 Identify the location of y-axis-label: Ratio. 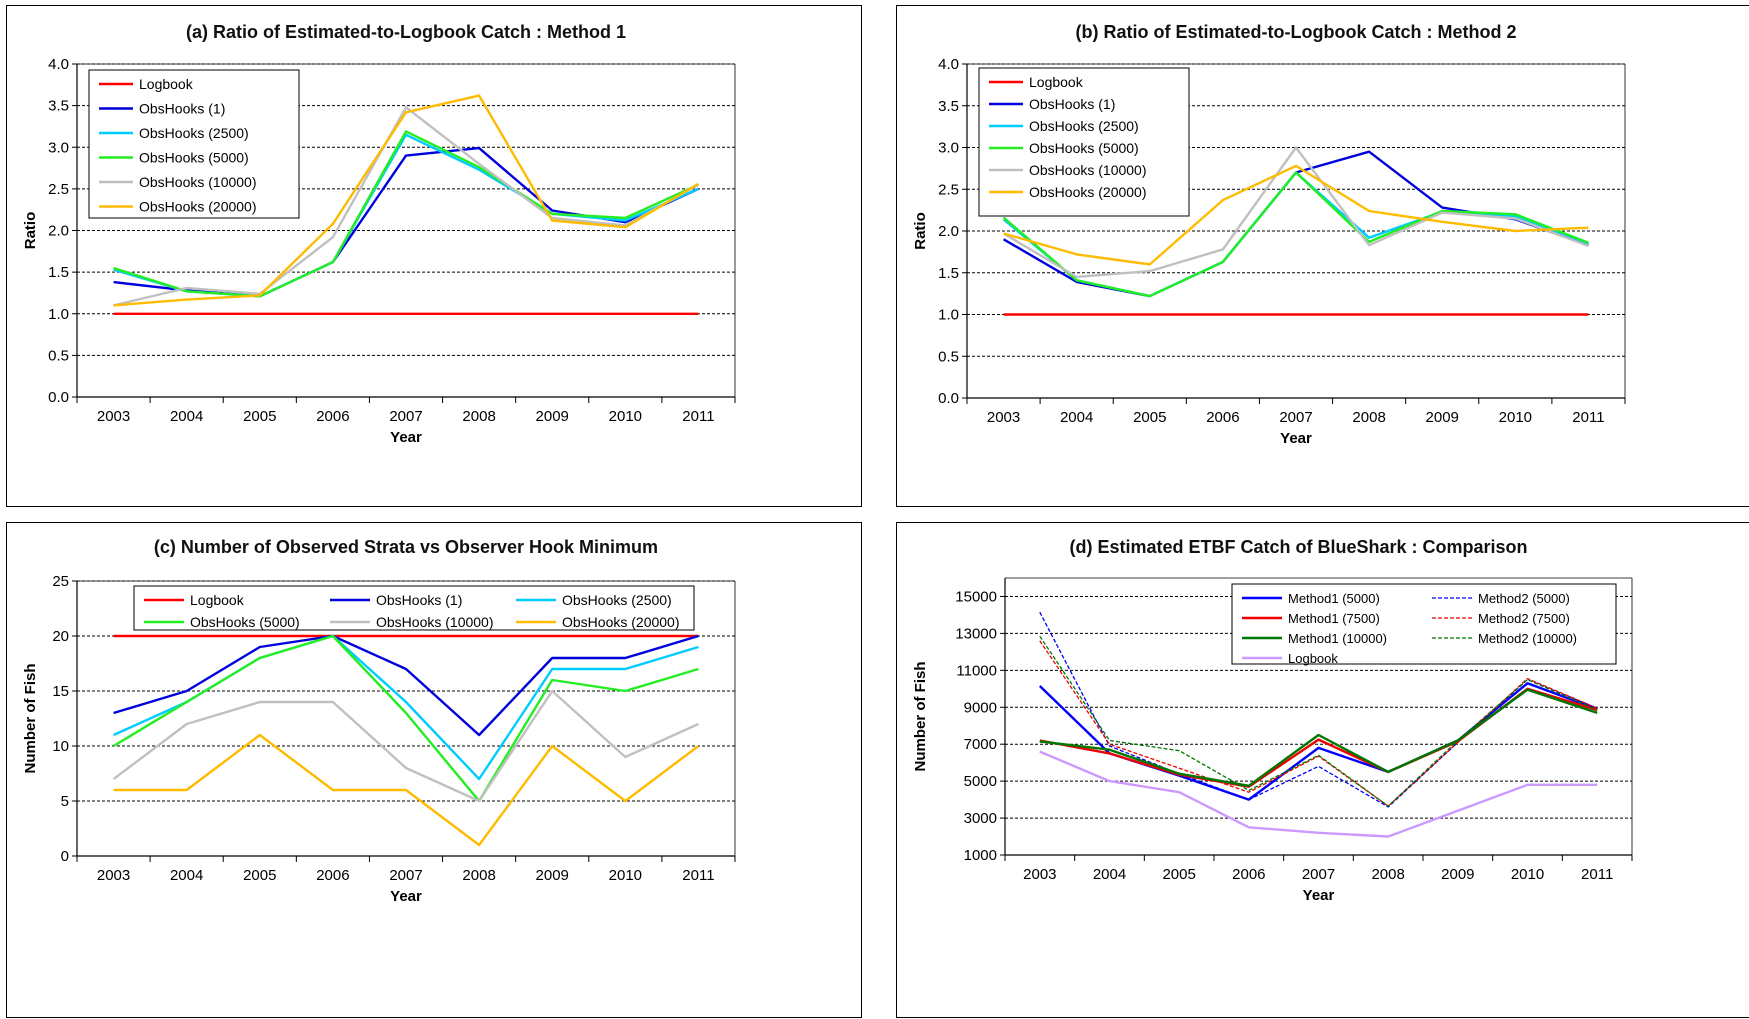
(30, 231).